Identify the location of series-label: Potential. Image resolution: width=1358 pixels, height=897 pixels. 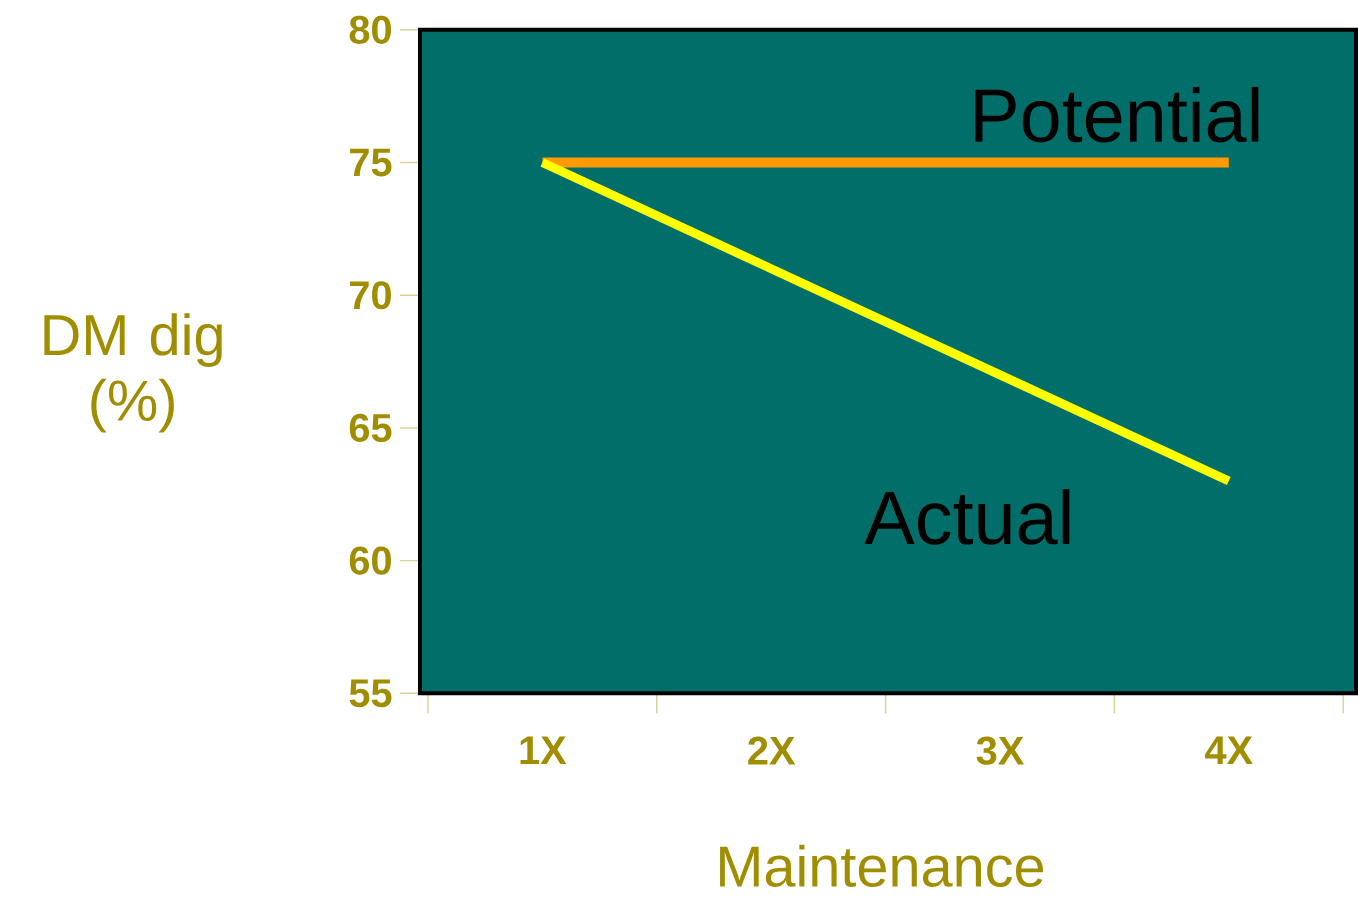
(1117, 114).